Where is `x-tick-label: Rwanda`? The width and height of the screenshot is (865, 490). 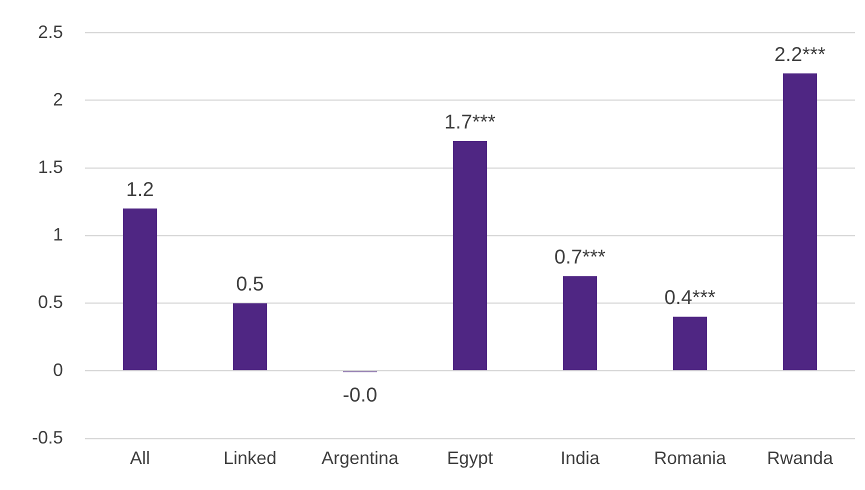 x-tick-label: Rwanda is located at coordinates (800, 458).